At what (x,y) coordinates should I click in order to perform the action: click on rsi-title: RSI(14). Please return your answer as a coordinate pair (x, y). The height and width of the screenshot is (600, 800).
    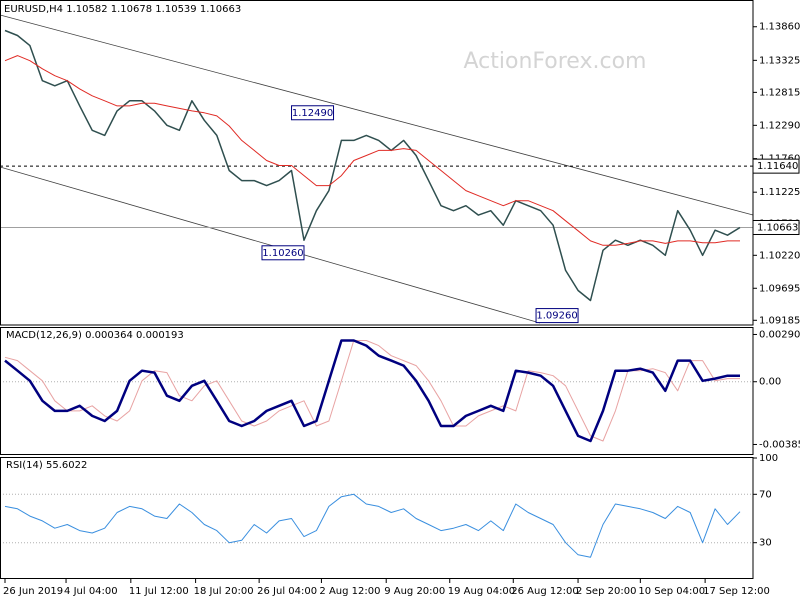
    Looking at the image, I should click on (24, 465).